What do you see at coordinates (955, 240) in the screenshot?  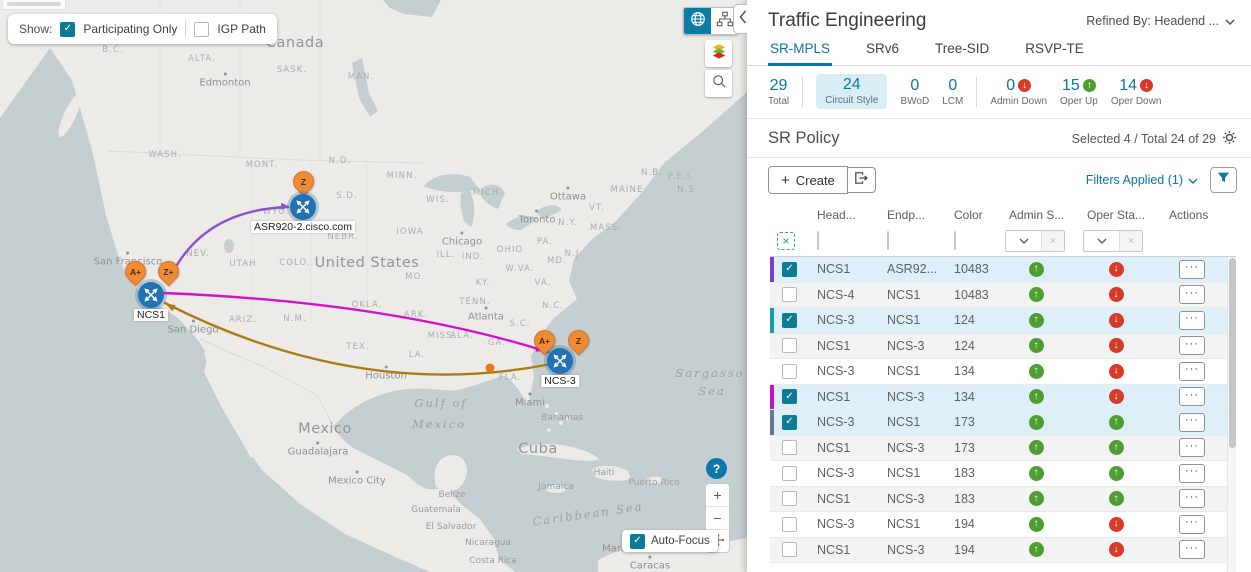 I see `color-filter-input` at bounding box center [955, 240].